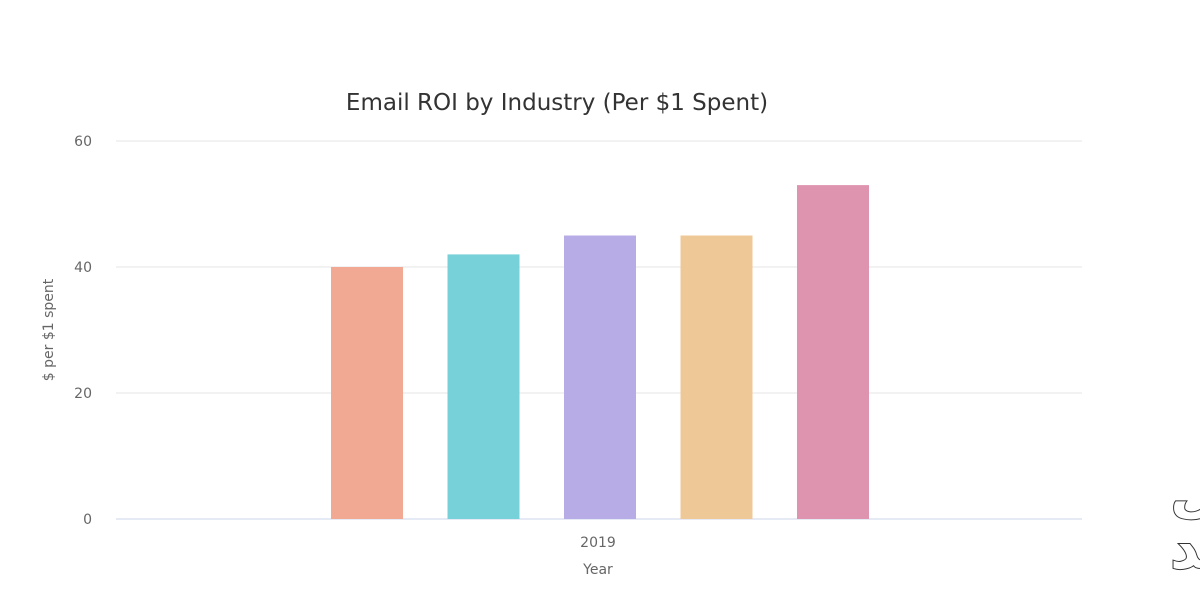 The image size is (1200, 592). I want to click on y-tick-label: 0, so click(87, 520).